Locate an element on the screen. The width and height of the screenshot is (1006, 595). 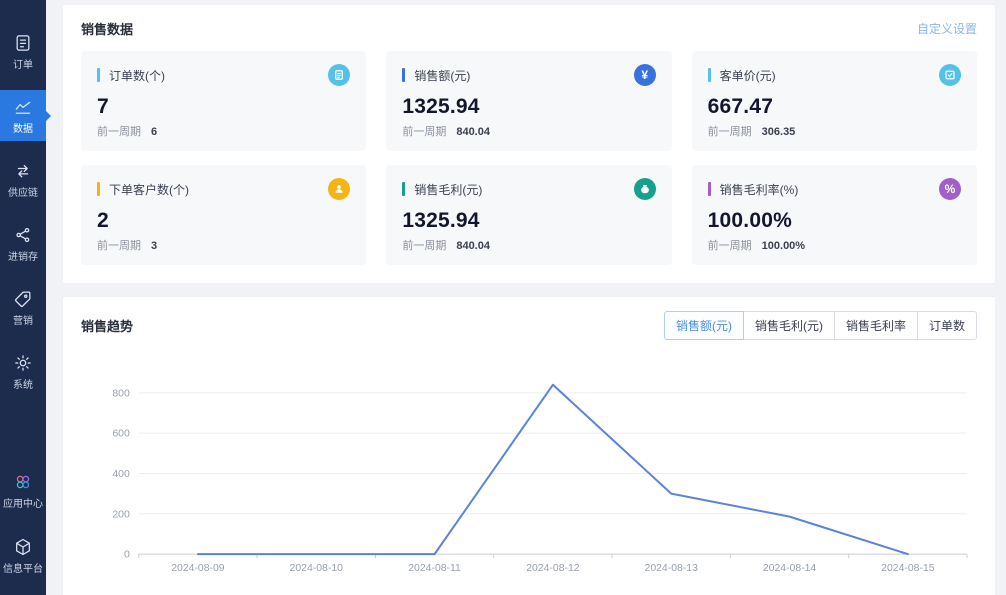
sidebar-item-app-center: 应用中心 is located at coordinates (23, 490).